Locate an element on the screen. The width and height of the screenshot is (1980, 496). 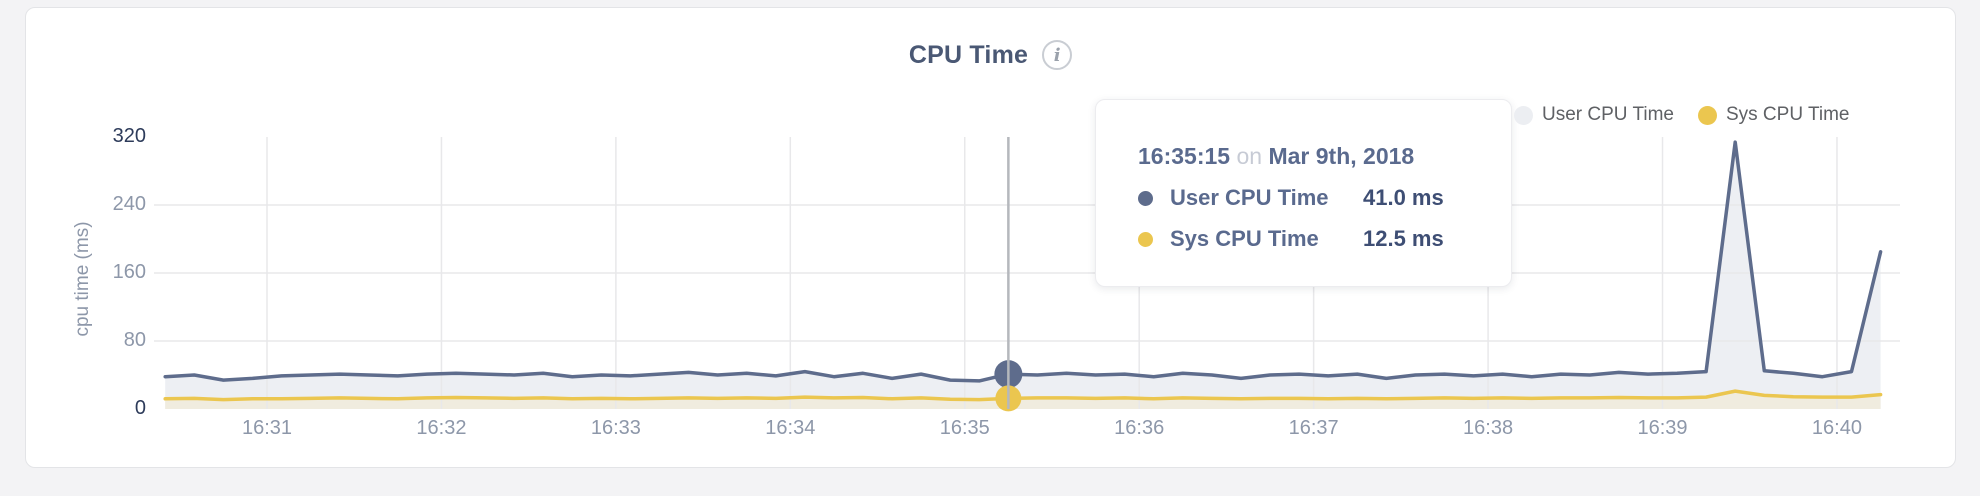
user-series-legend-dot is located at coordinates (1523, 115).